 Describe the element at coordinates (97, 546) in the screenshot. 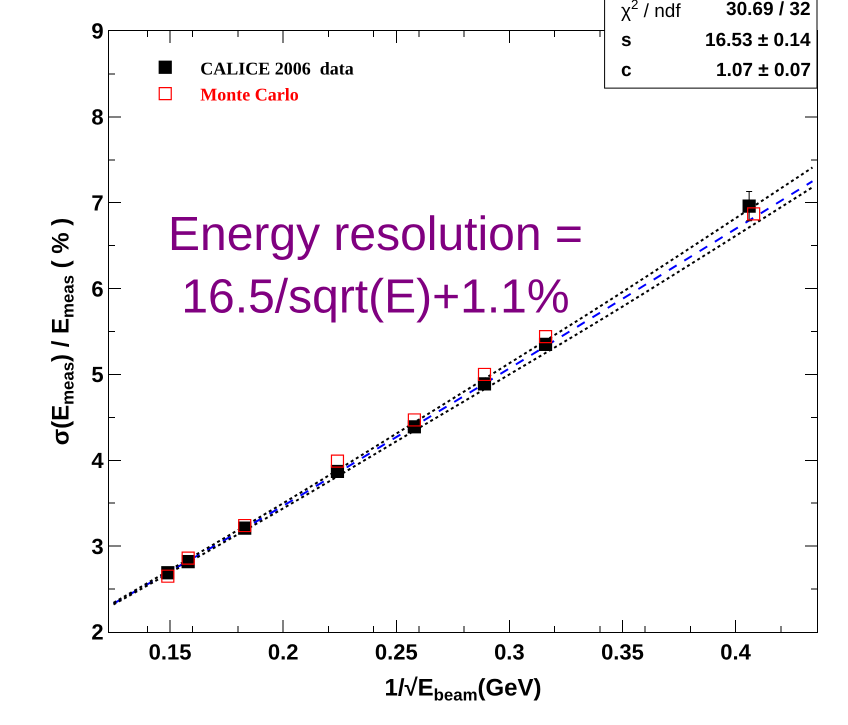

I see `y-tick-label: 3` at that location.